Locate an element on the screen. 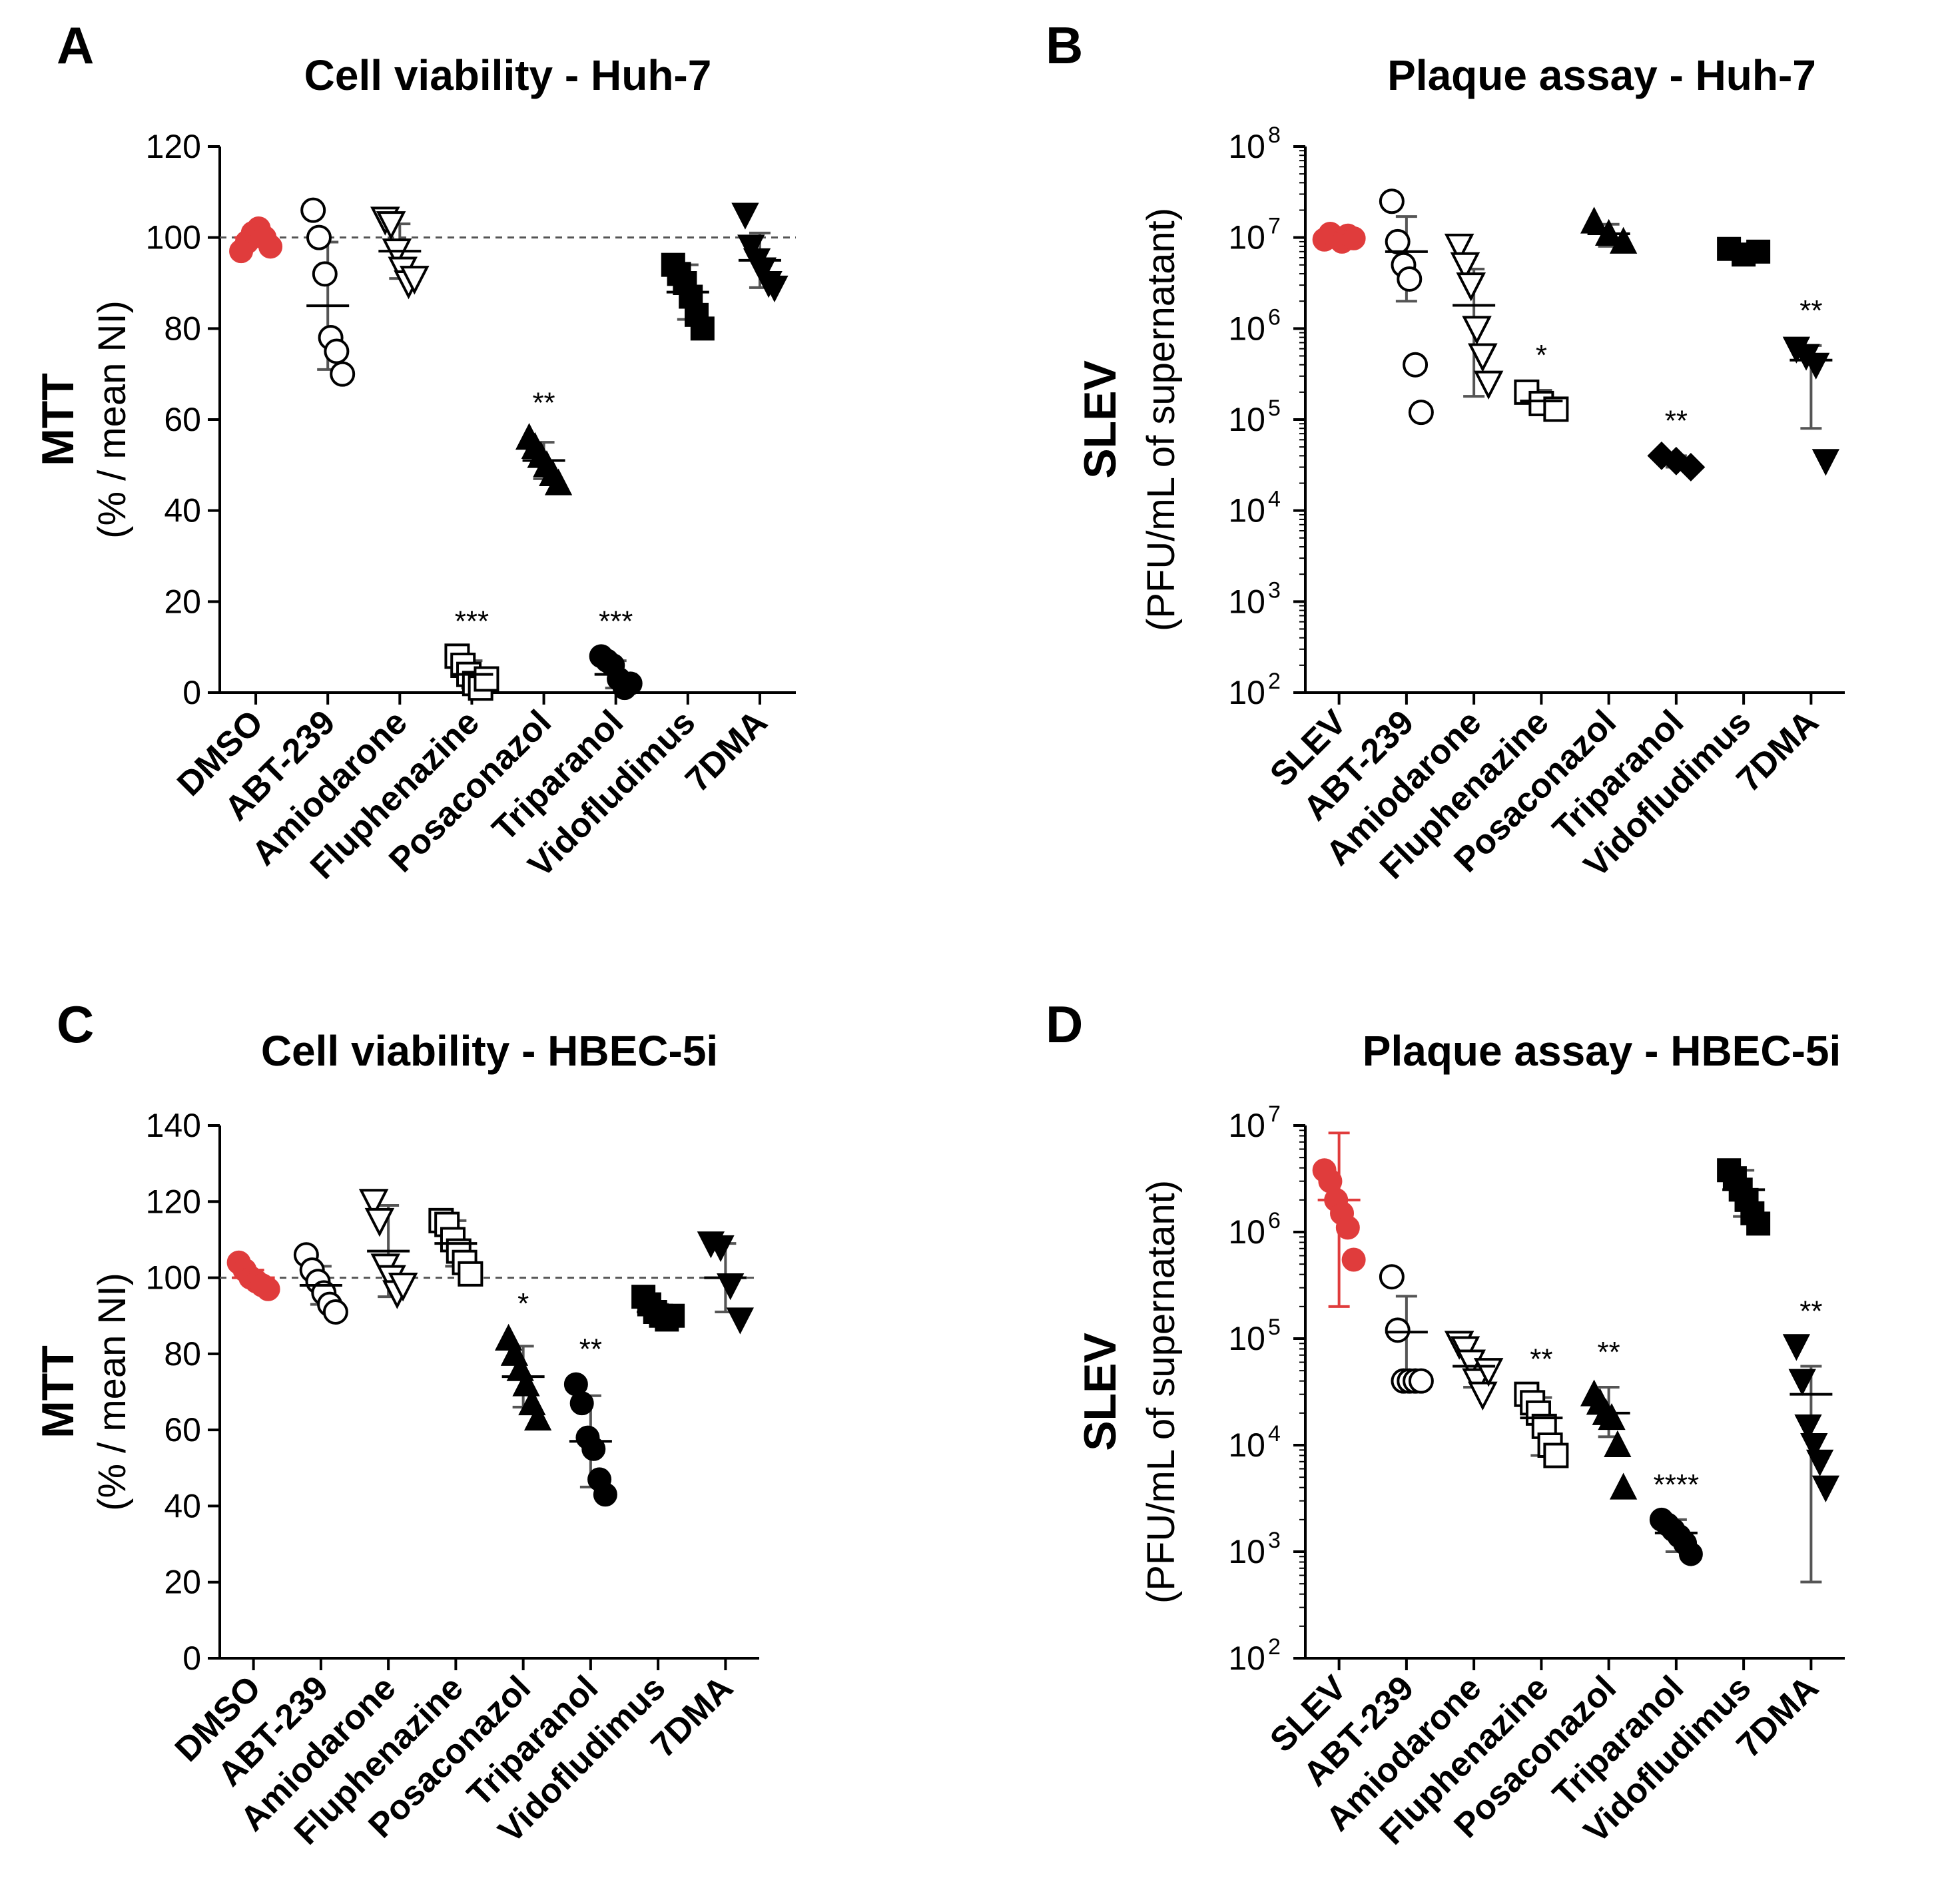  series-posaconazol: ** is located at coordinates (544, 440).